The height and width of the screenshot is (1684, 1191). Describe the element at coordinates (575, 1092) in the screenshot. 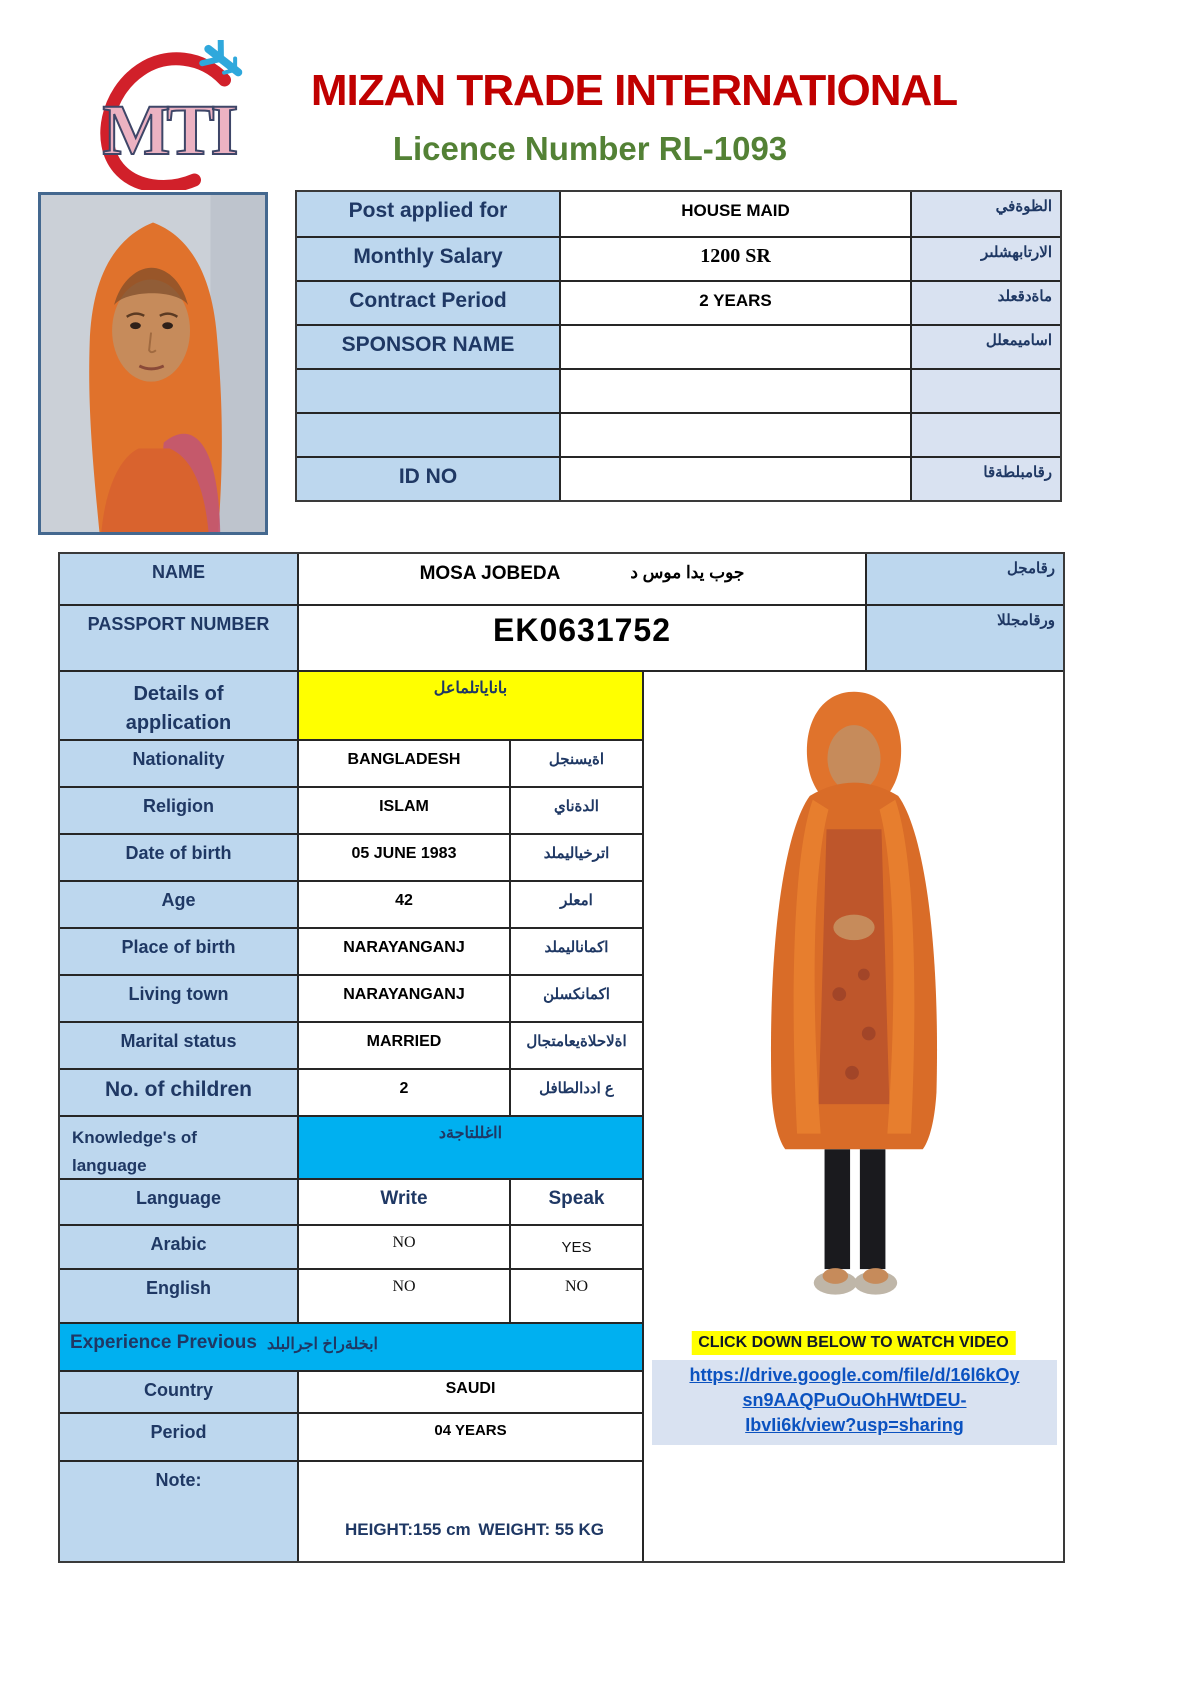

I see `detail-arabic: ع اددالطافل` at that location.